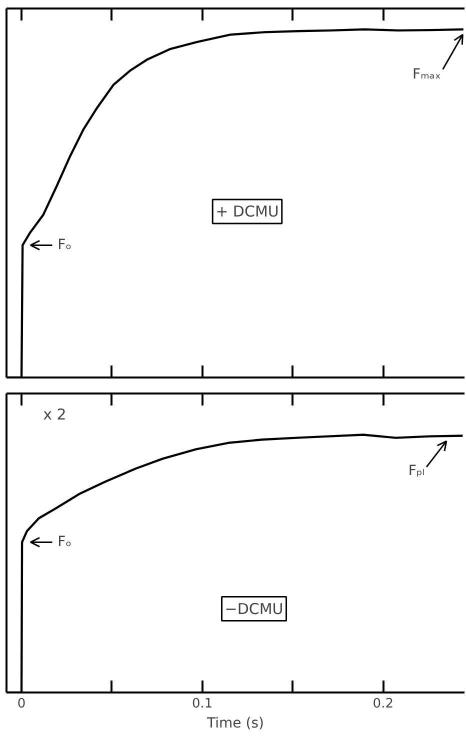 The width and height of the screenshot is (466, 741). What do you see at coordinates (254, 609) in the screenshot?
I see `annotation: −DCMU` at bounding box center [254, 609].